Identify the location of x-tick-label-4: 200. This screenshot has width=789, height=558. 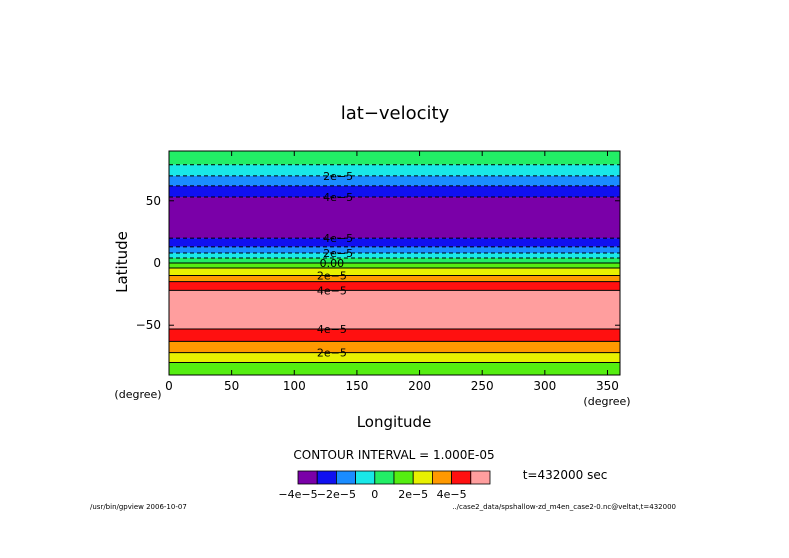
(419, 386).